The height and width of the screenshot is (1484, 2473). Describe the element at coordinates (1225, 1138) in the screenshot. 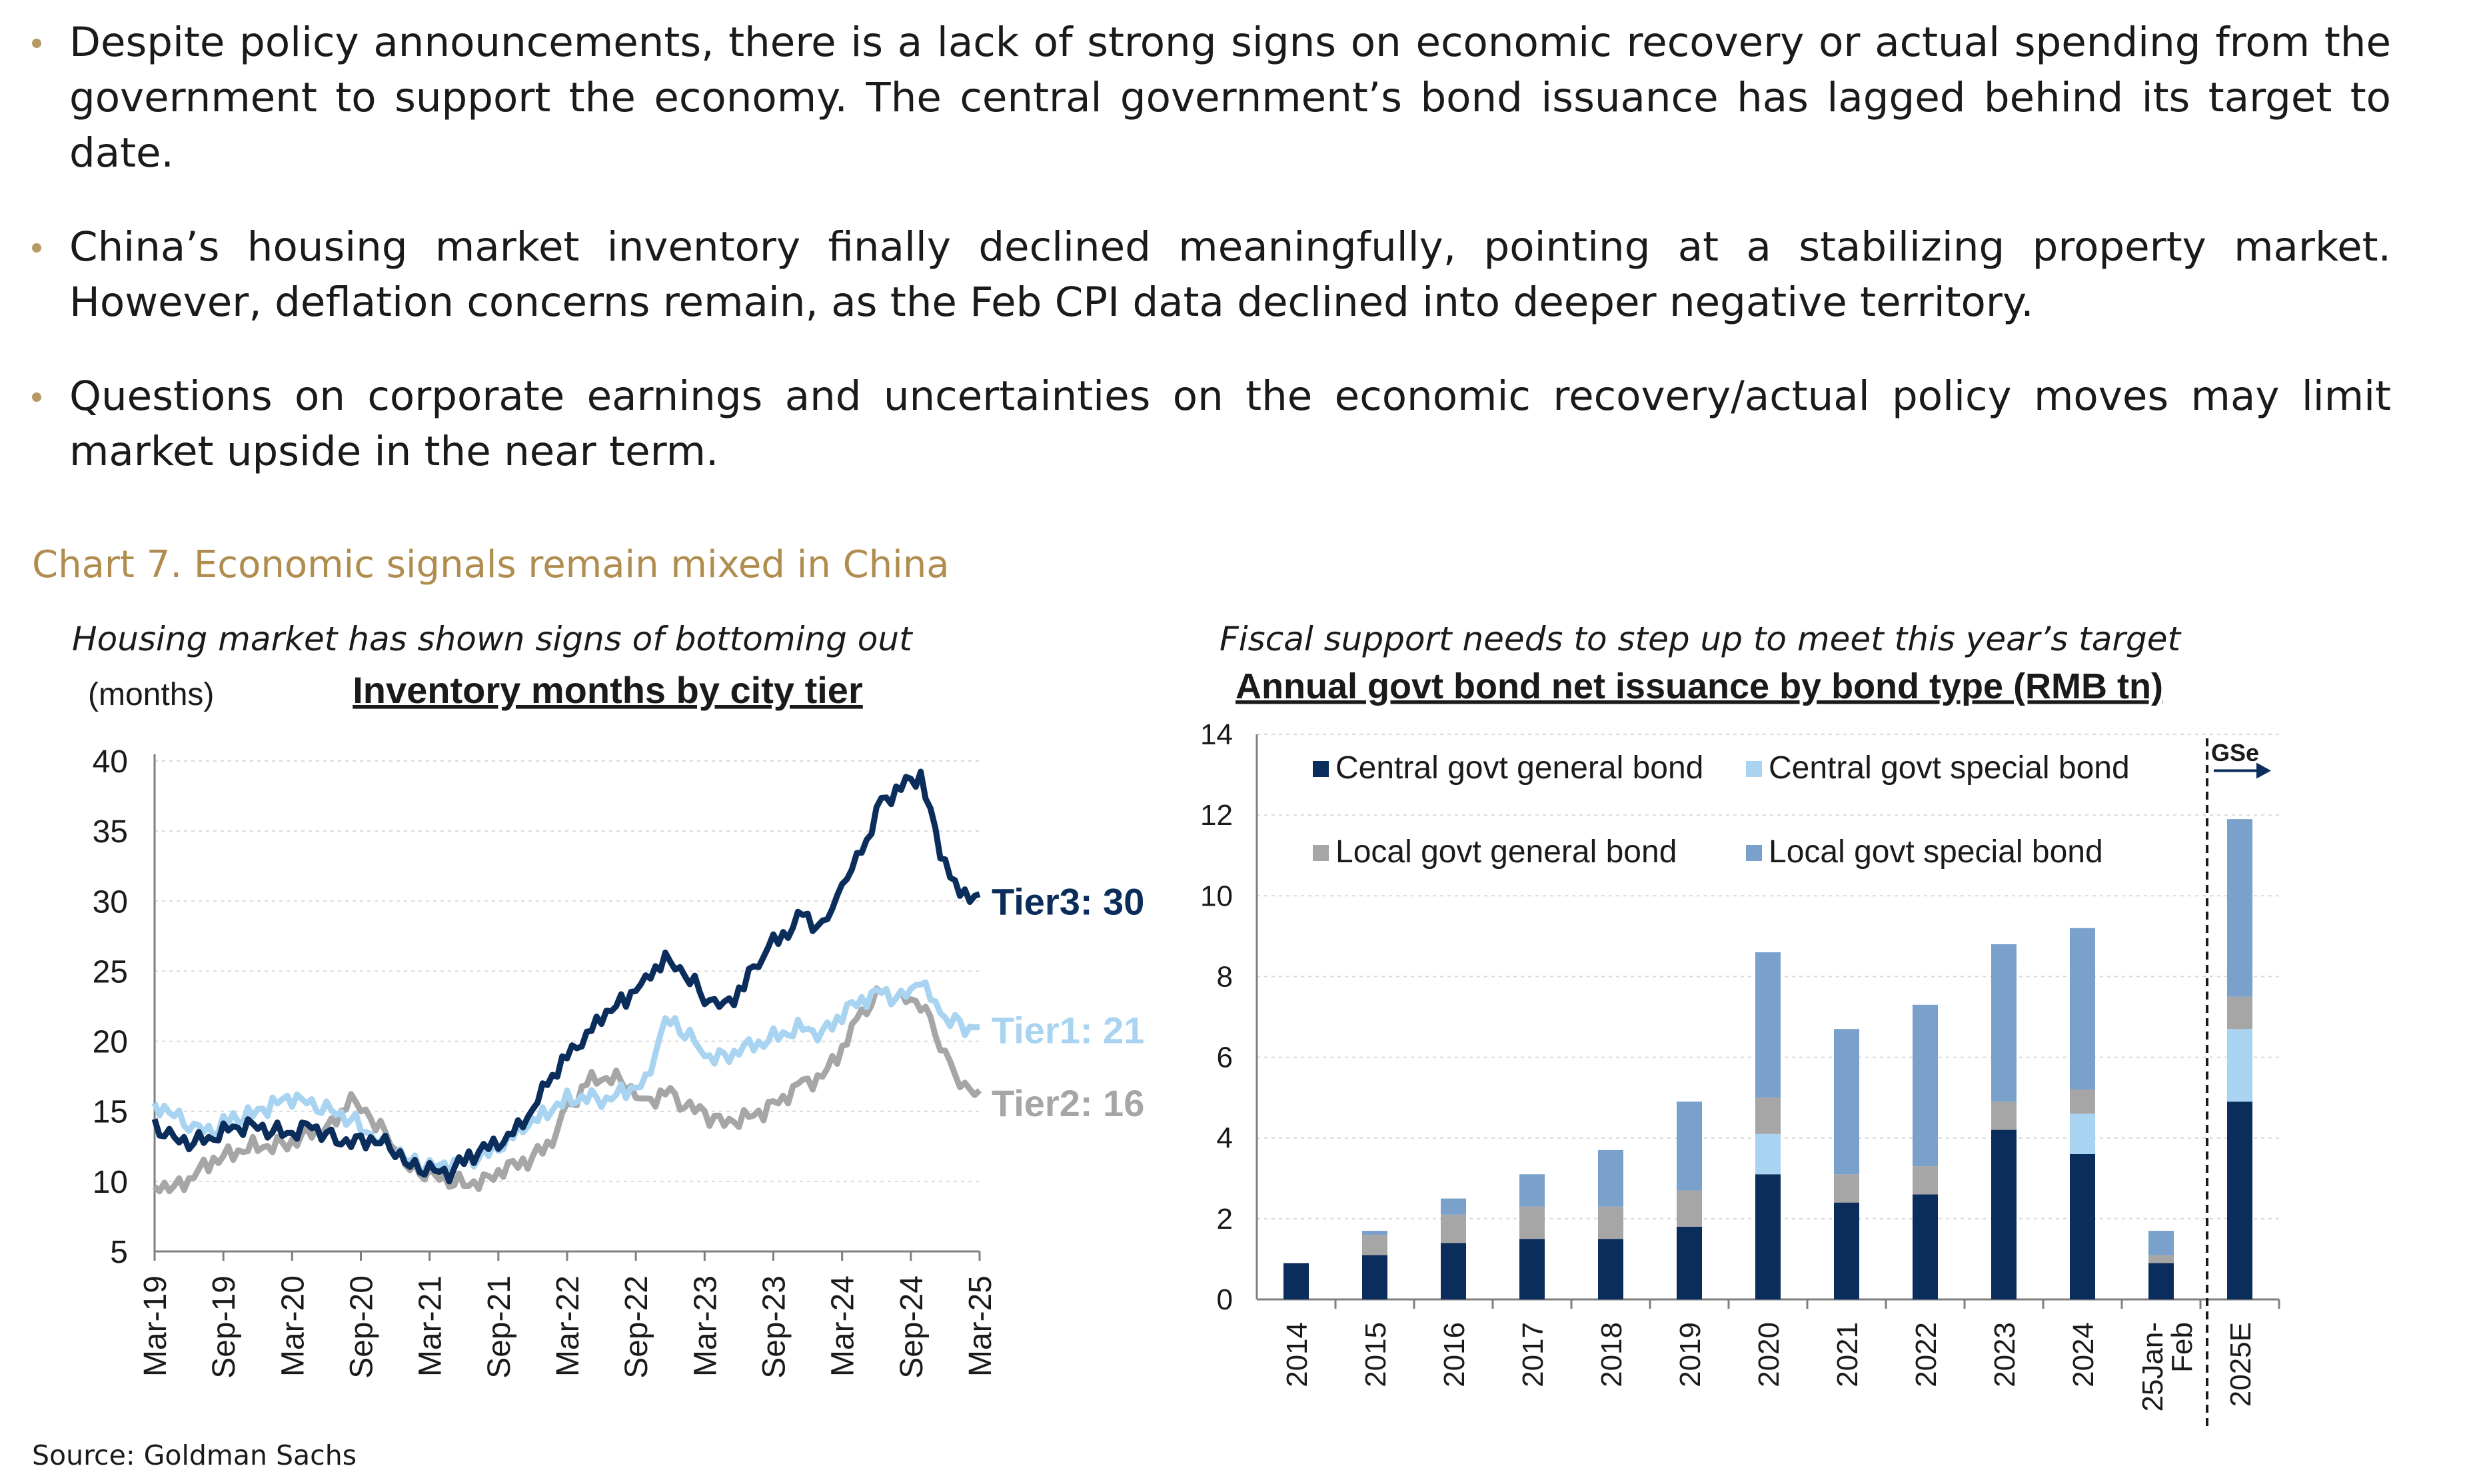

I see `y-tick-label: 4` at that location.